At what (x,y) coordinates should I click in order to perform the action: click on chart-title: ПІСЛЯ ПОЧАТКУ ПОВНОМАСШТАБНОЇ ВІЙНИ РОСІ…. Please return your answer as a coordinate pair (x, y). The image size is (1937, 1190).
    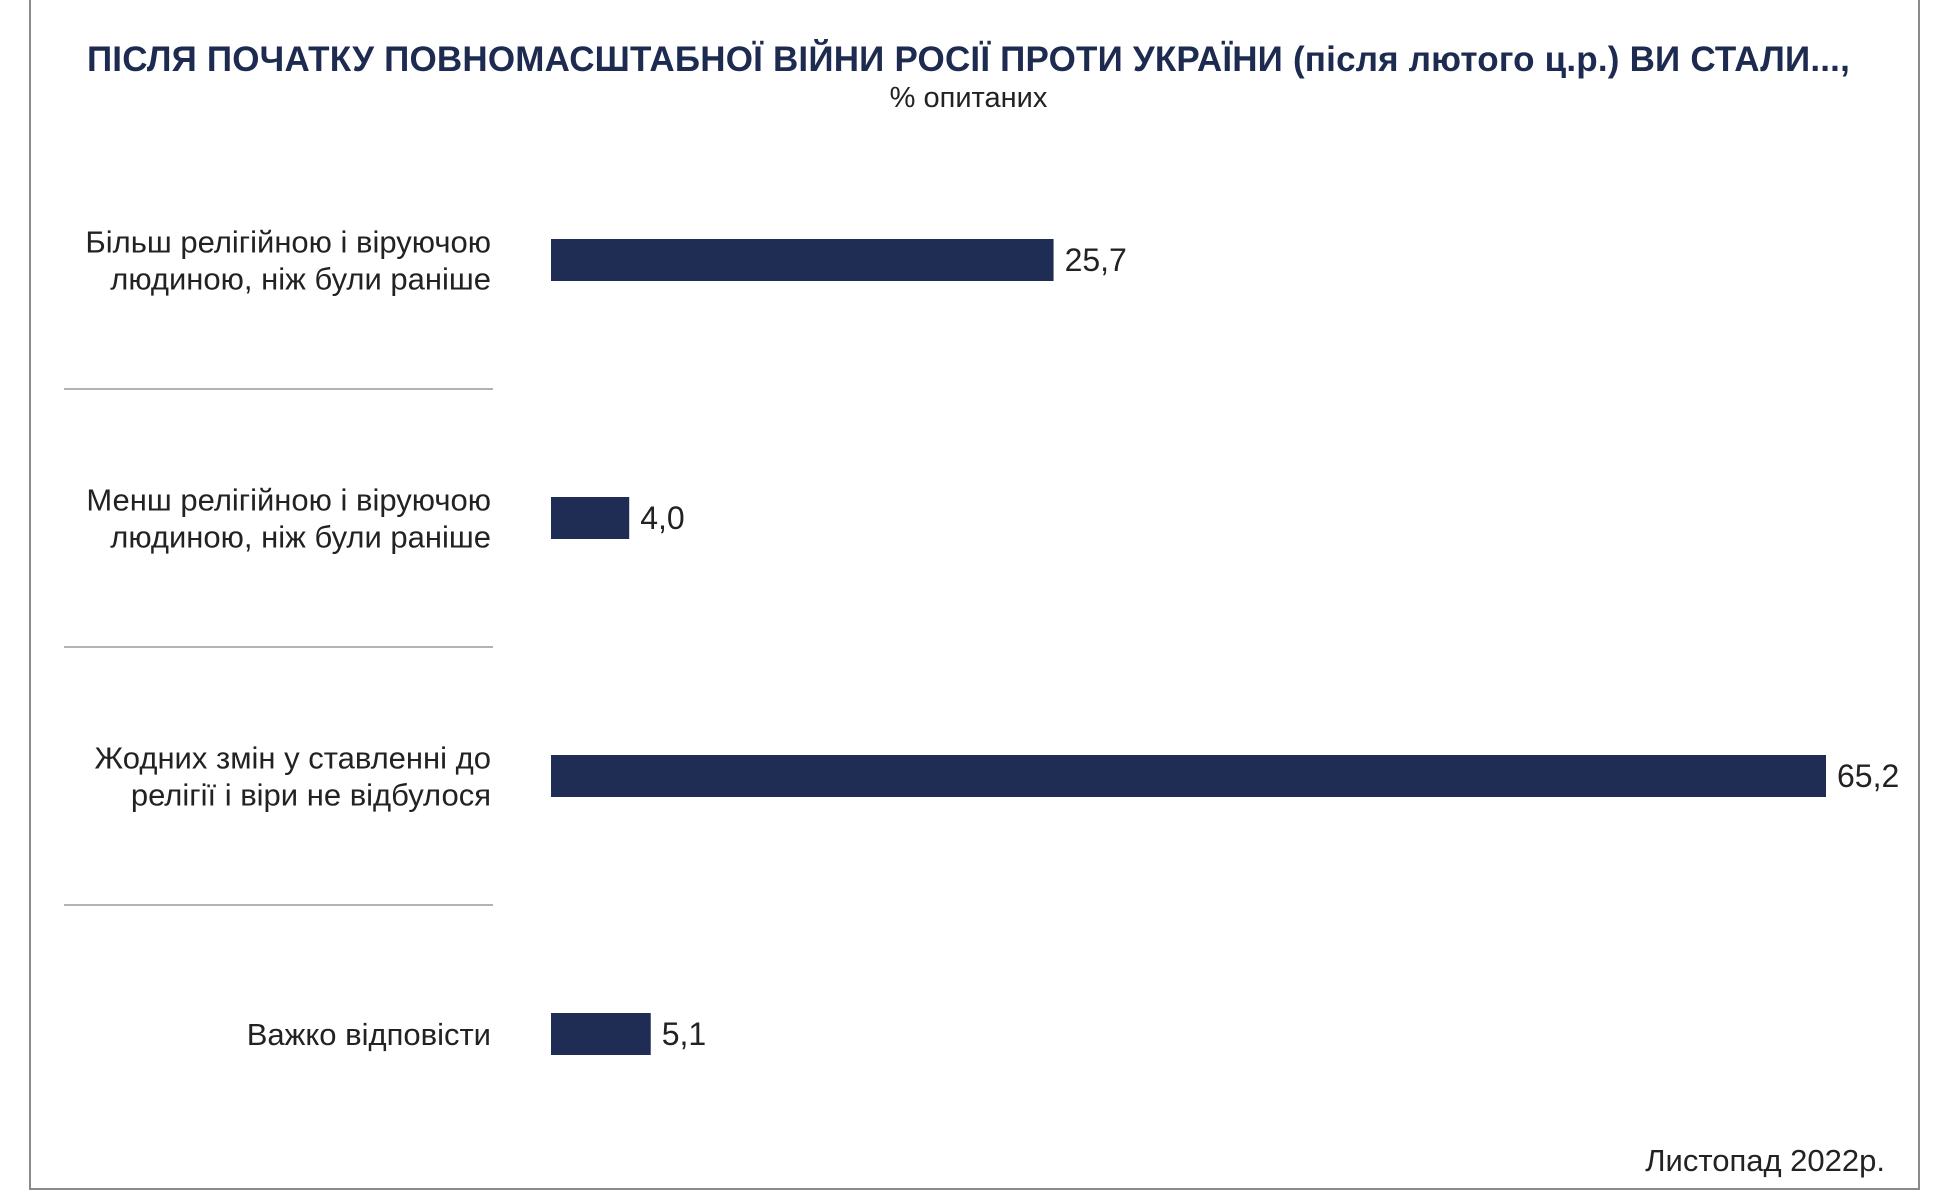
    Looking at the image, I should click on (968, 59).